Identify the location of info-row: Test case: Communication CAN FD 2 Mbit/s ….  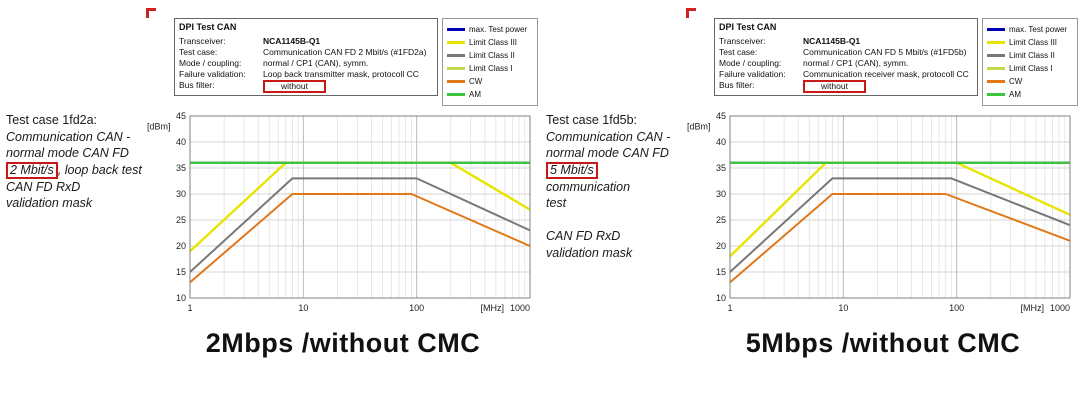
(306, 52).